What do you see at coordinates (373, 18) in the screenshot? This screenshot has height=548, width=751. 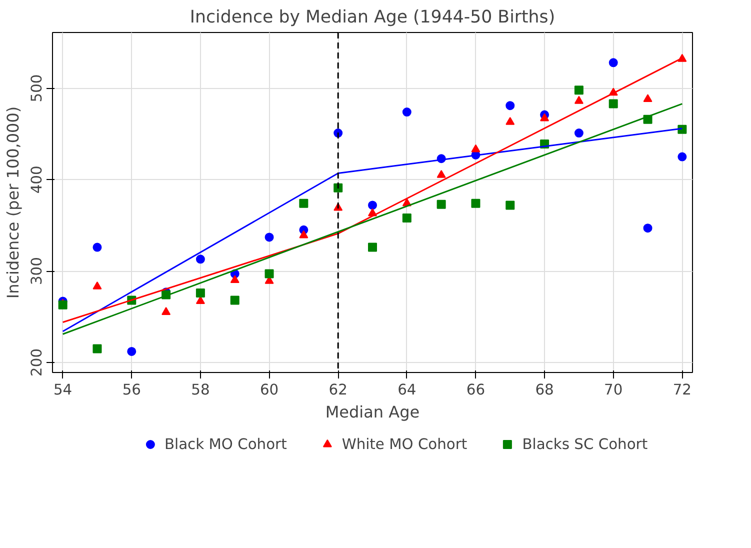 I see `chart-title: Incidence by Median Age (1944-50 Births)` at bounding box center [373, 18].